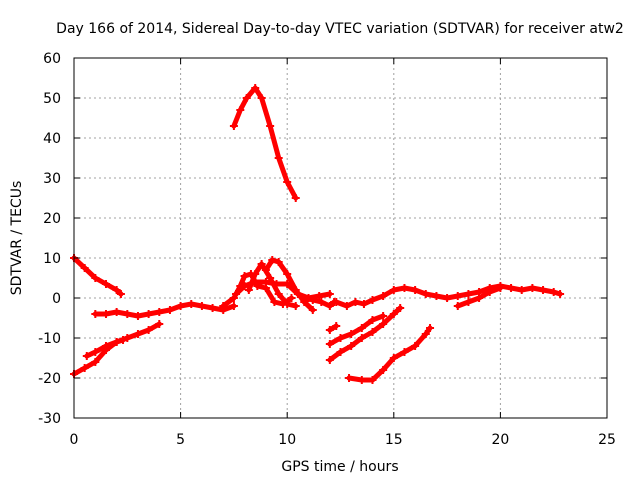 This screenshot has height=485, width=640. Describe the element at coordinates (52, 139) in the screenshot. I see `y-tick-label: 40` at that location.